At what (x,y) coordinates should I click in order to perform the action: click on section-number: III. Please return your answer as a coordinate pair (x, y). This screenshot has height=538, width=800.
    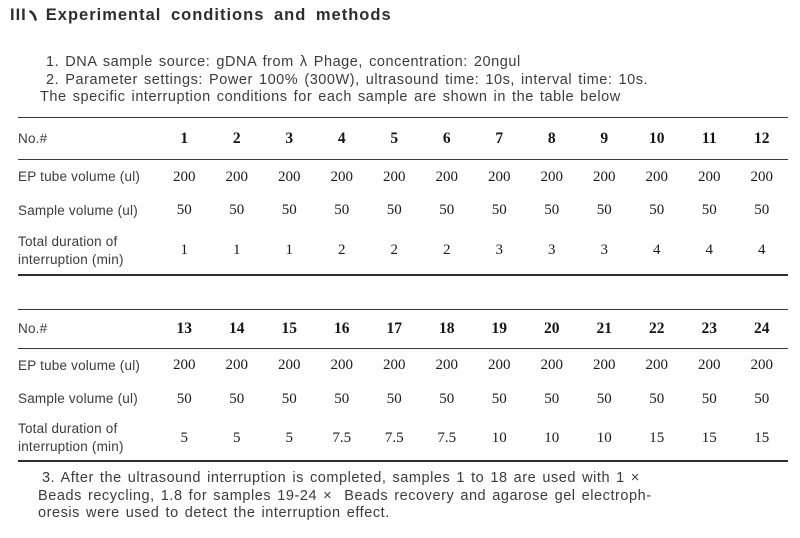
    Looking at the image, I should click on (18, 15).